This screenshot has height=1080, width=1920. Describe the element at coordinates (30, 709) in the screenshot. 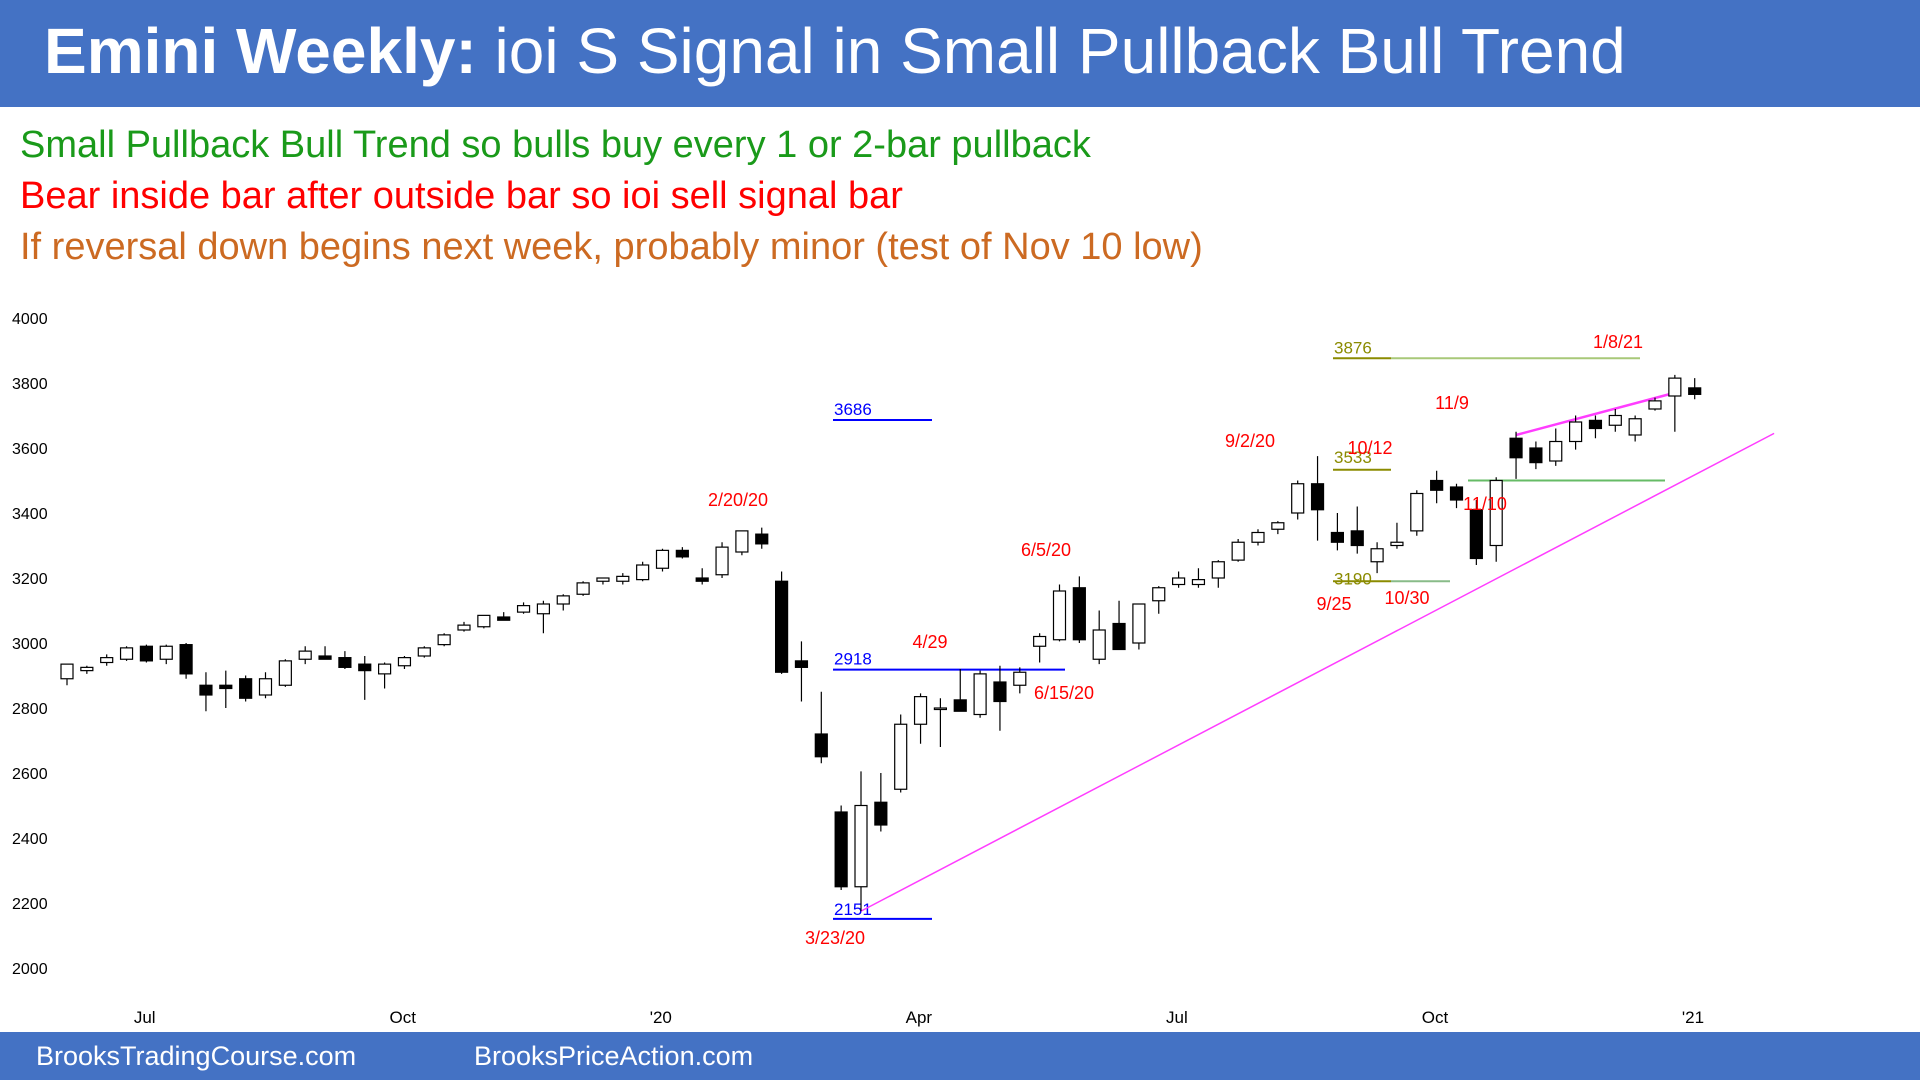

I see `y-tick-label: 2800` at that location.